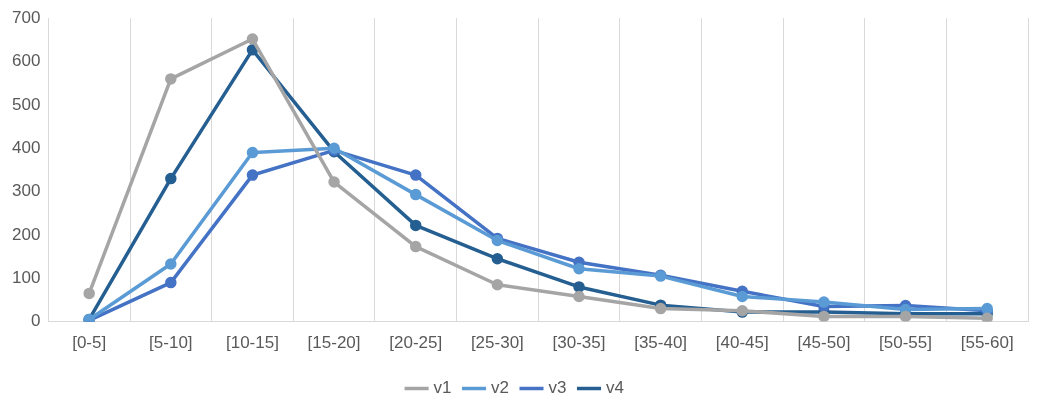 This screenshot has width=1038, height=407. I want to click on y-tick-label: 600, so click(26, 61).